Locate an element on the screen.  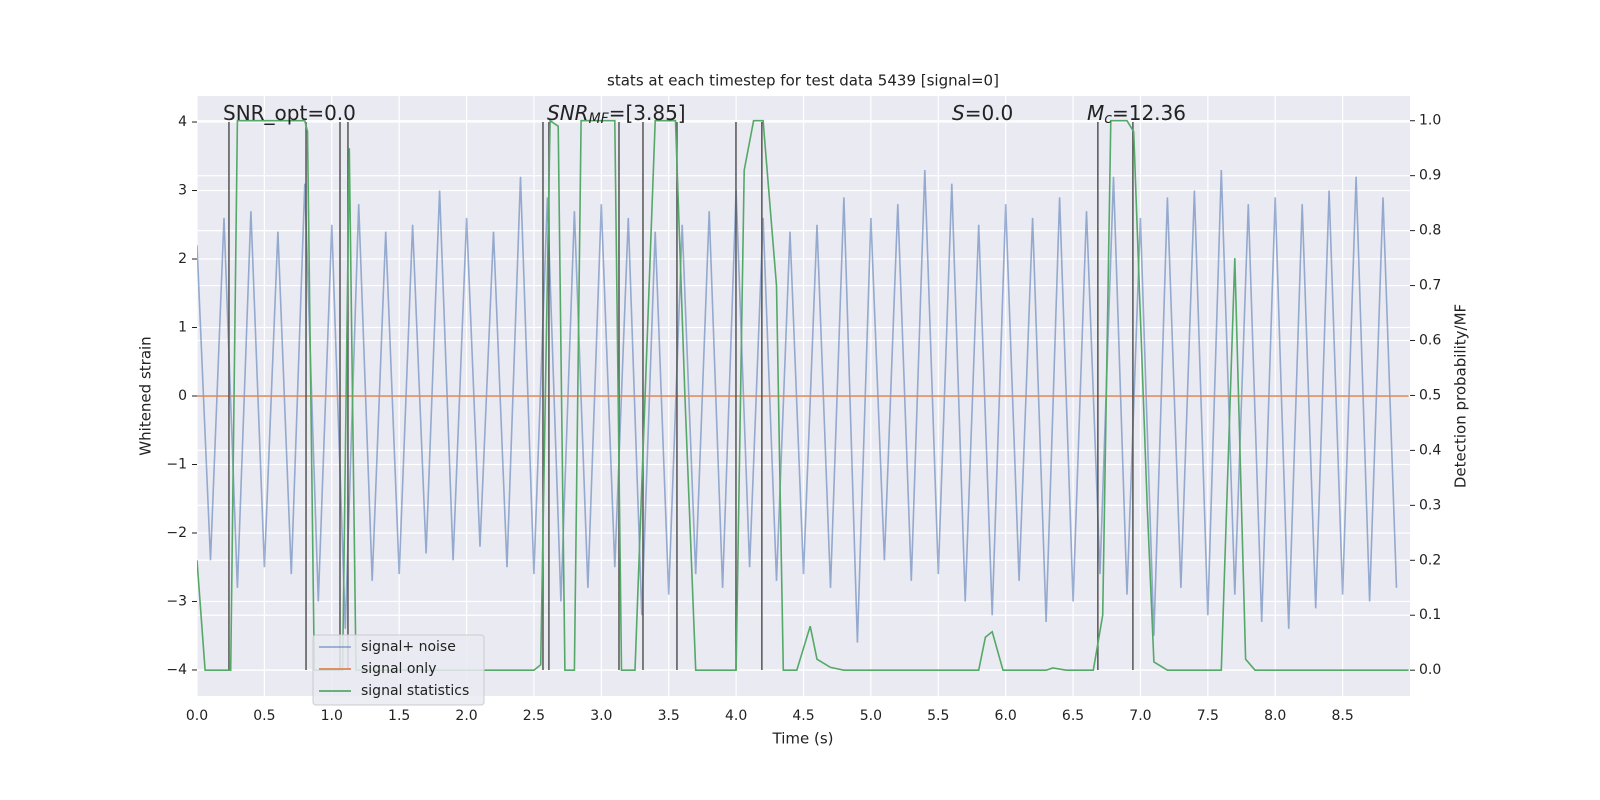
y2-tick-label: 0.3 is located at coordinates (1430, 505).